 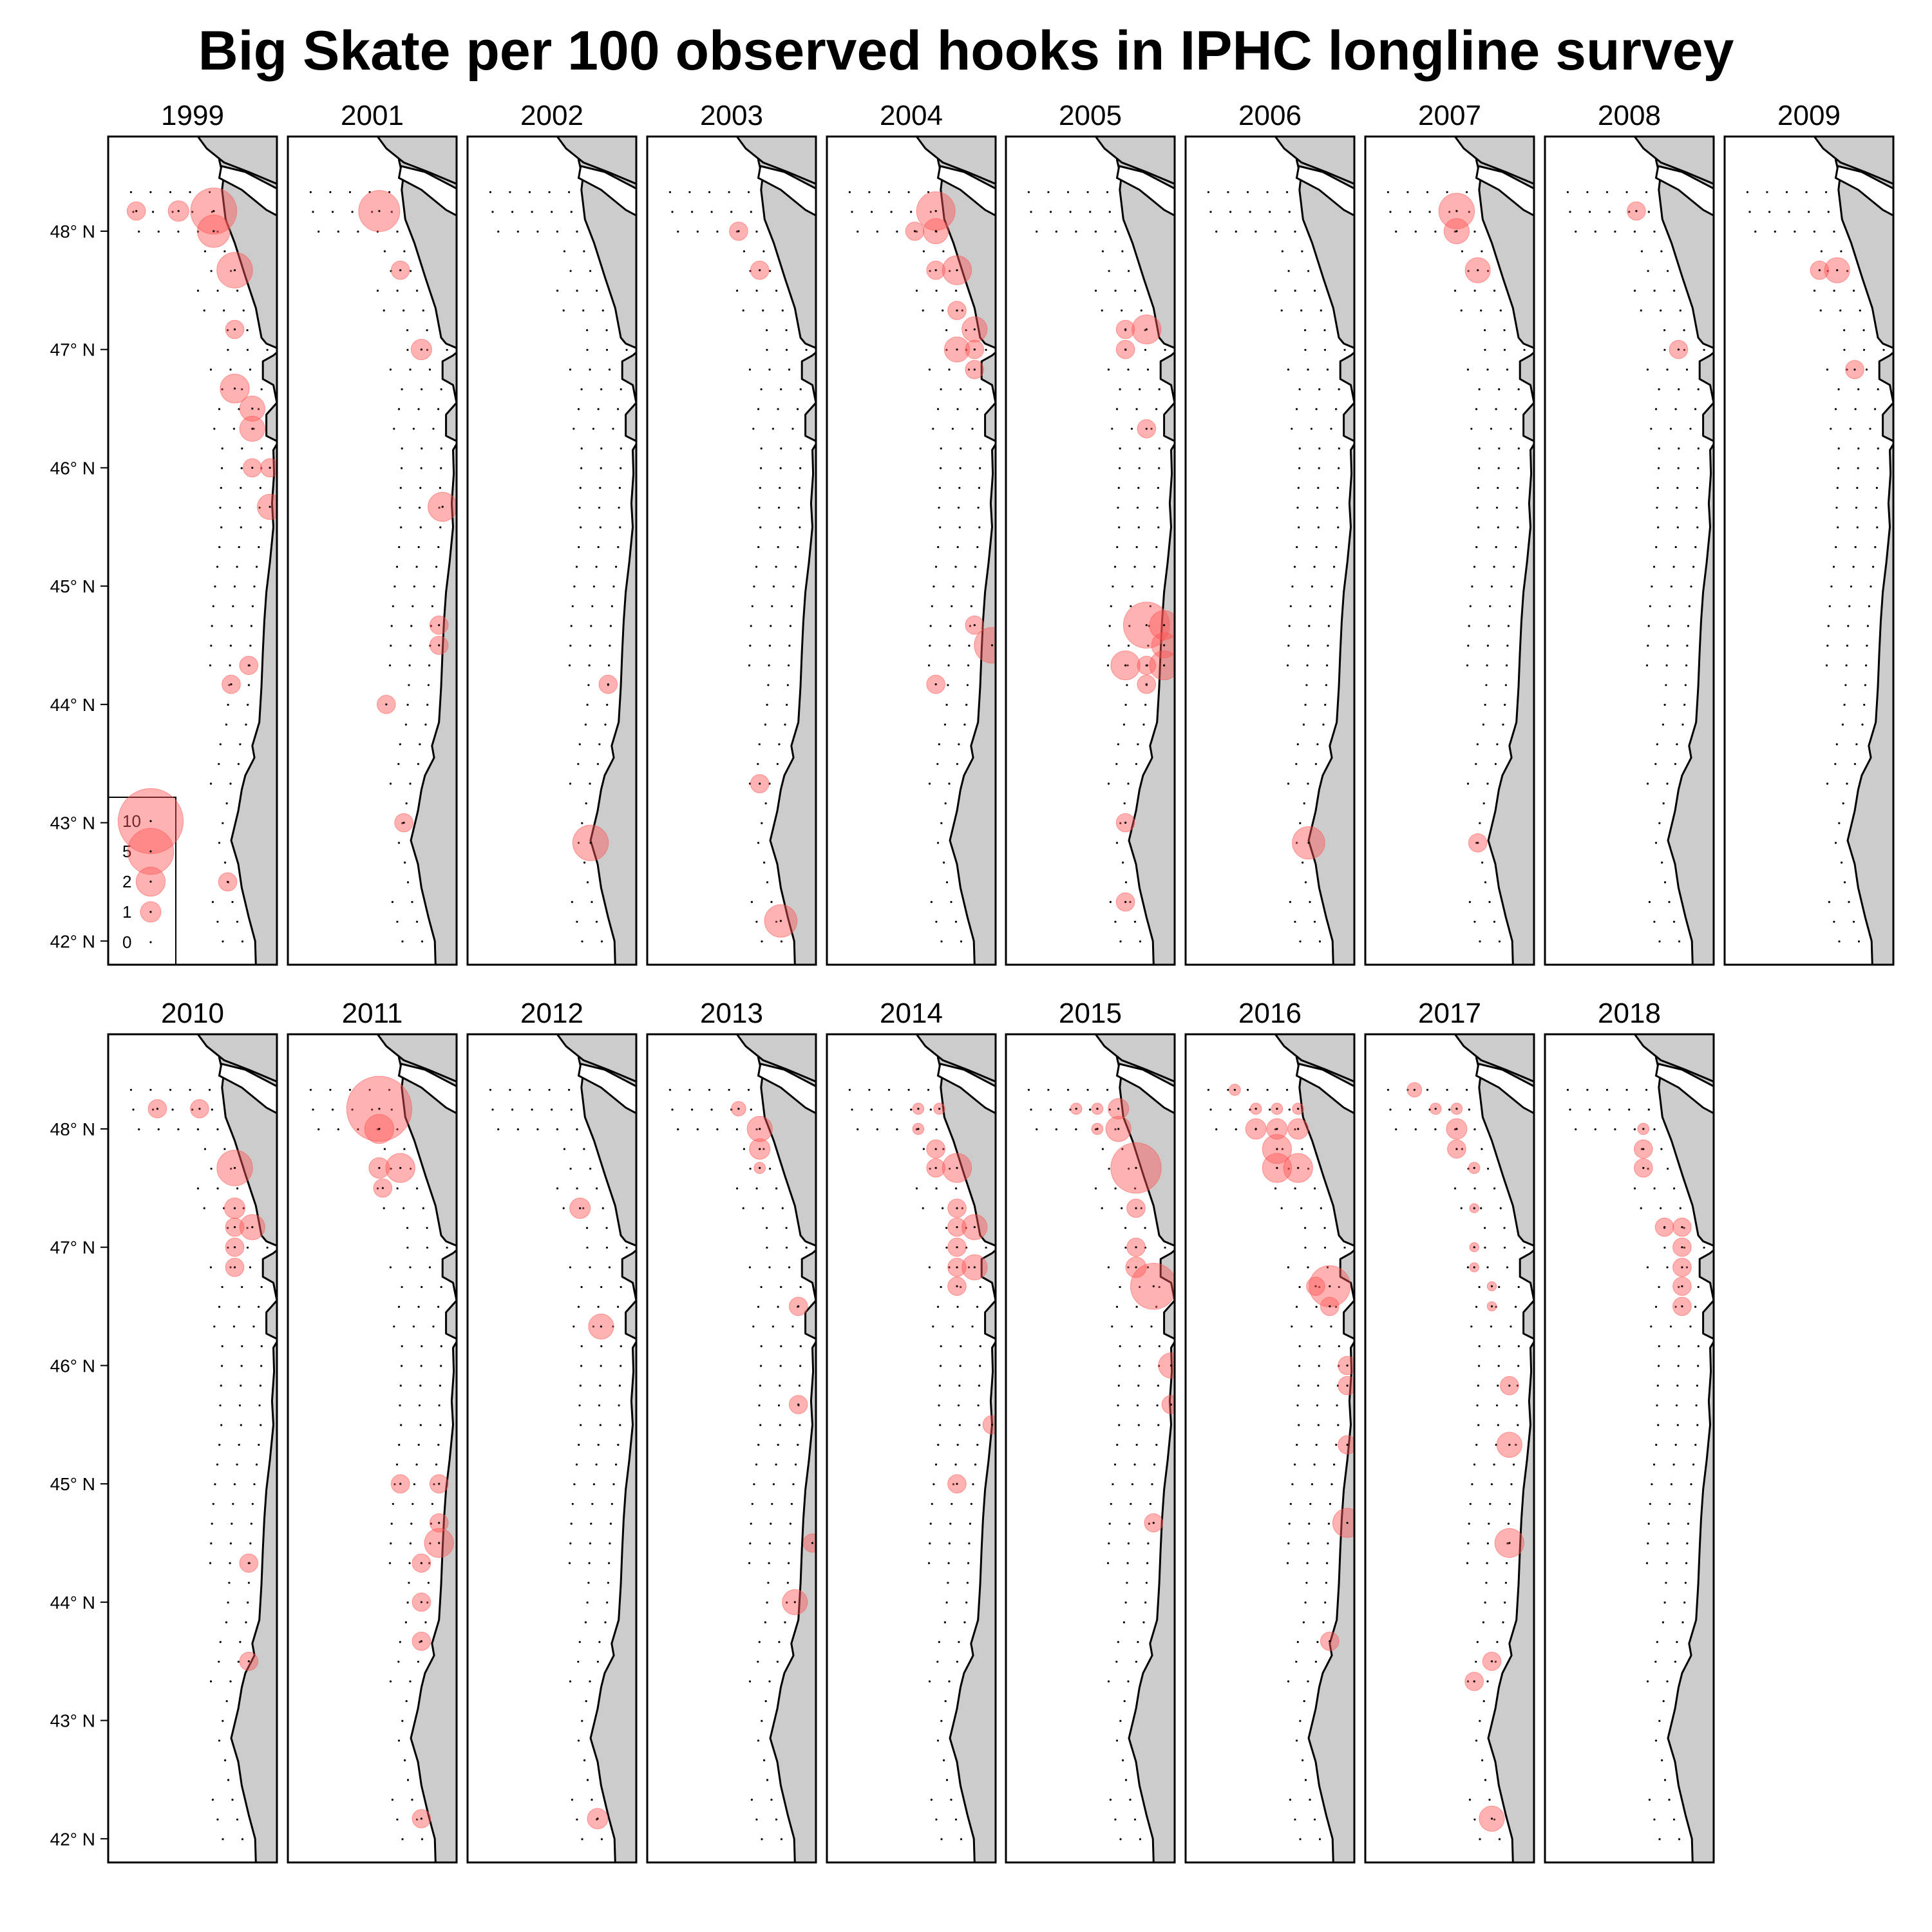 I want to click on vancouver-island-land, so click(x=1673, y=161).